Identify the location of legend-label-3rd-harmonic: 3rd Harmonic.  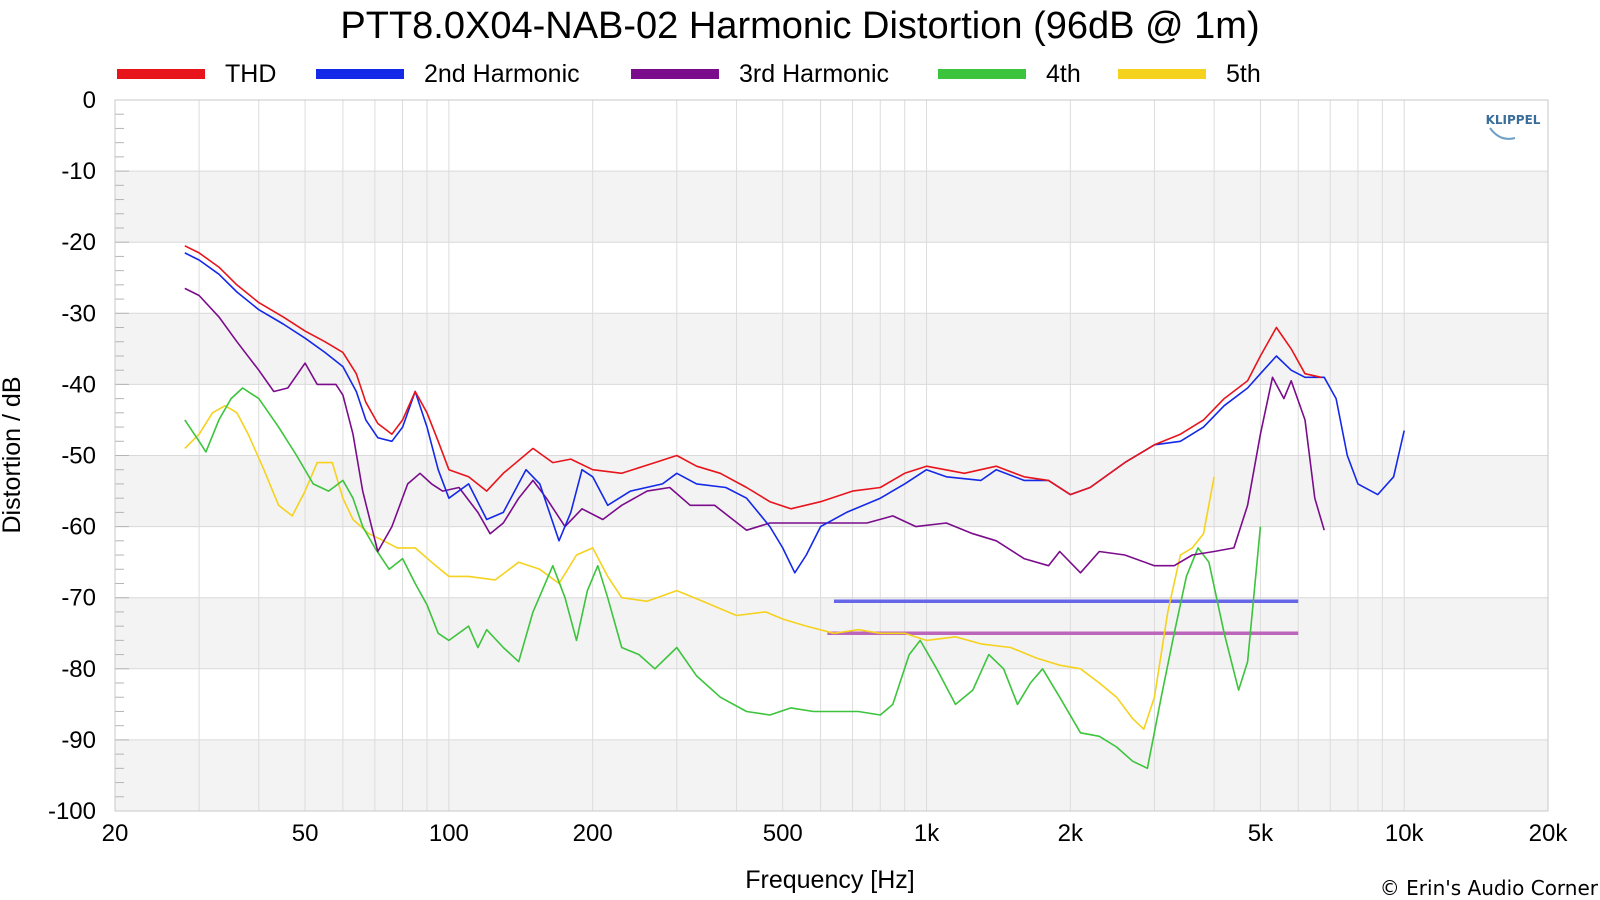
(814, 74).